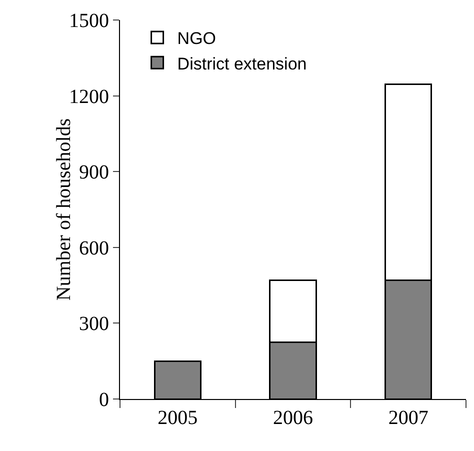 The image size is (474, 451). Describe the element at coordinates (408, 418) in the screenshot. I see `x-tick-label: 2007` at that location.